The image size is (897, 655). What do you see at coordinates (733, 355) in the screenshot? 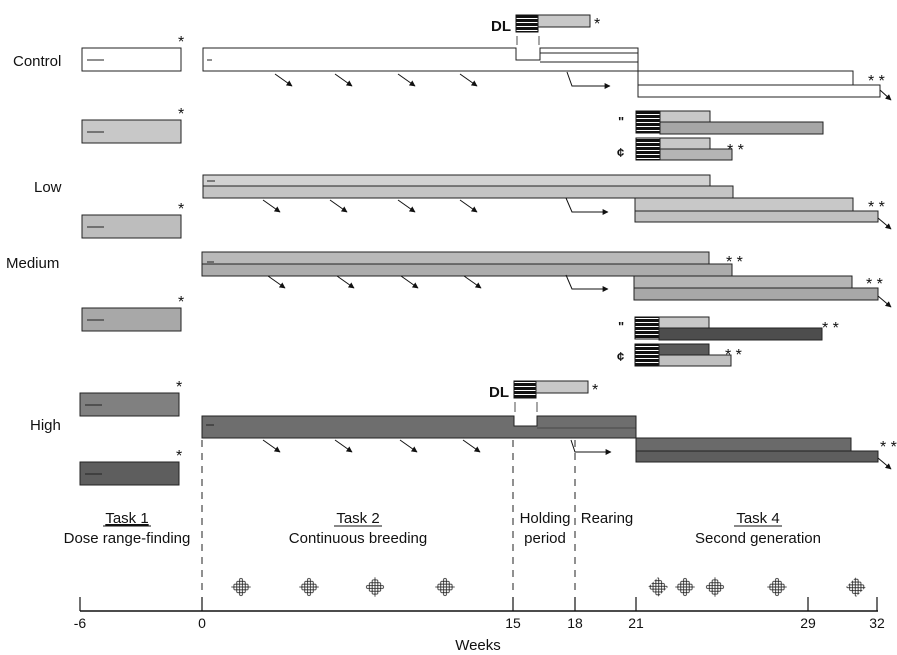
I see `double-asterisk-medium-female: * *` at bounding box center [733, 355].